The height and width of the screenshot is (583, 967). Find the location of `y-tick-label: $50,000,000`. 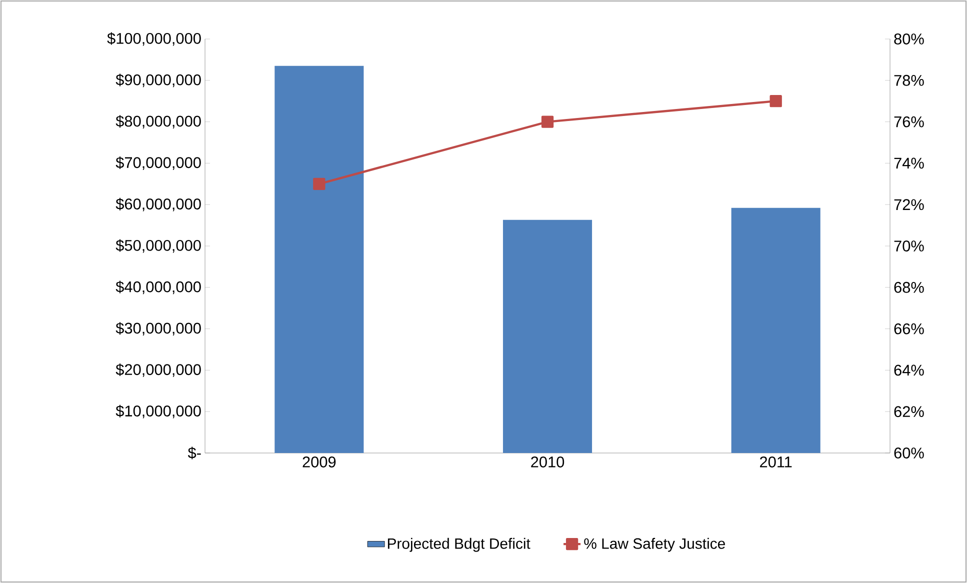

y-tick-label: $50,000,000 is located at coordinates (158, 246).